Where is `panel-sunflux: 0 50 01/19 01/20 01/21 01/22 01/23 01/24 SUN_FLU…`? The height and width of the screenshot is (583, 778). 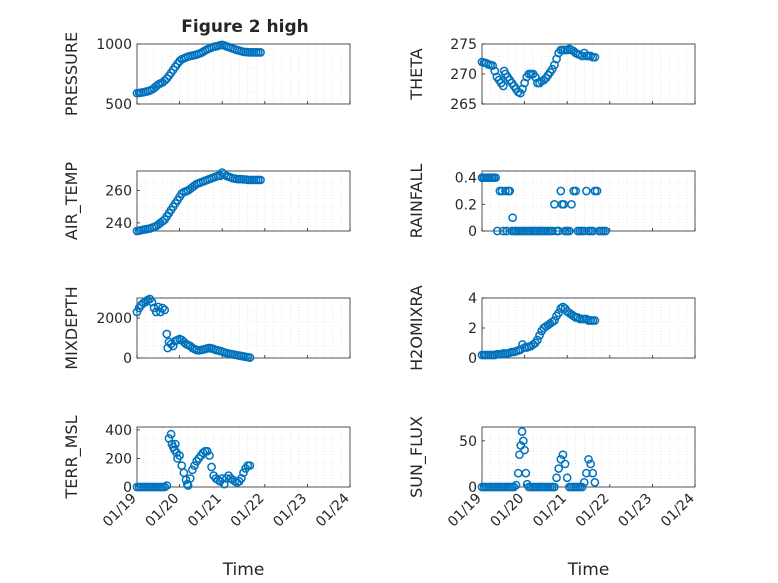
panel-sunflux: 0 50 01/19 01/20 01/21 01/22 01/23 01/24 SUN_FLU… is located at coordinates (552, 498).